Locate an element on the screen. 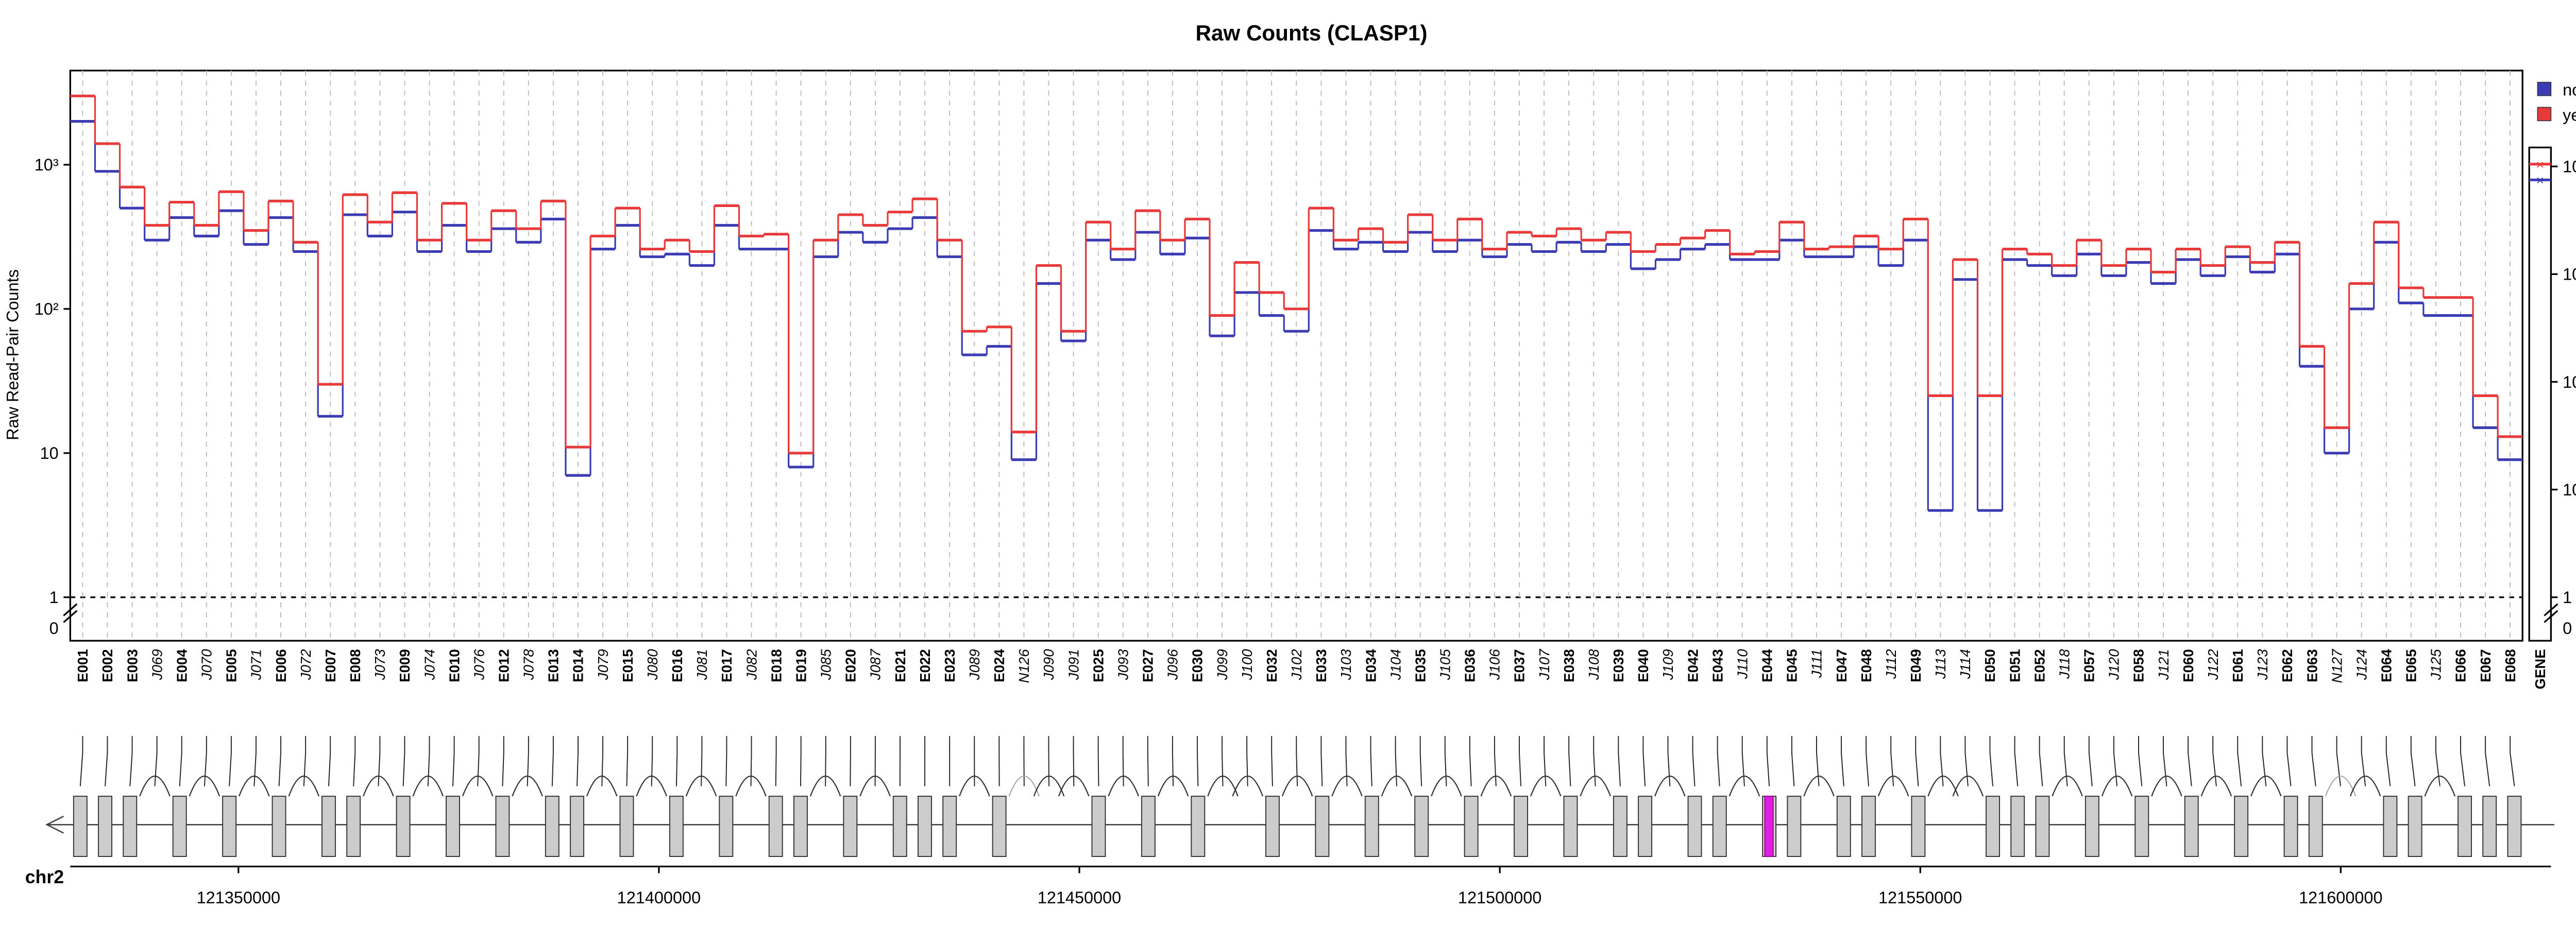 Image resolution: width=2576 pixels, height=927 pixels. x-tick-label: J079 is located at coordinates (603, 664).